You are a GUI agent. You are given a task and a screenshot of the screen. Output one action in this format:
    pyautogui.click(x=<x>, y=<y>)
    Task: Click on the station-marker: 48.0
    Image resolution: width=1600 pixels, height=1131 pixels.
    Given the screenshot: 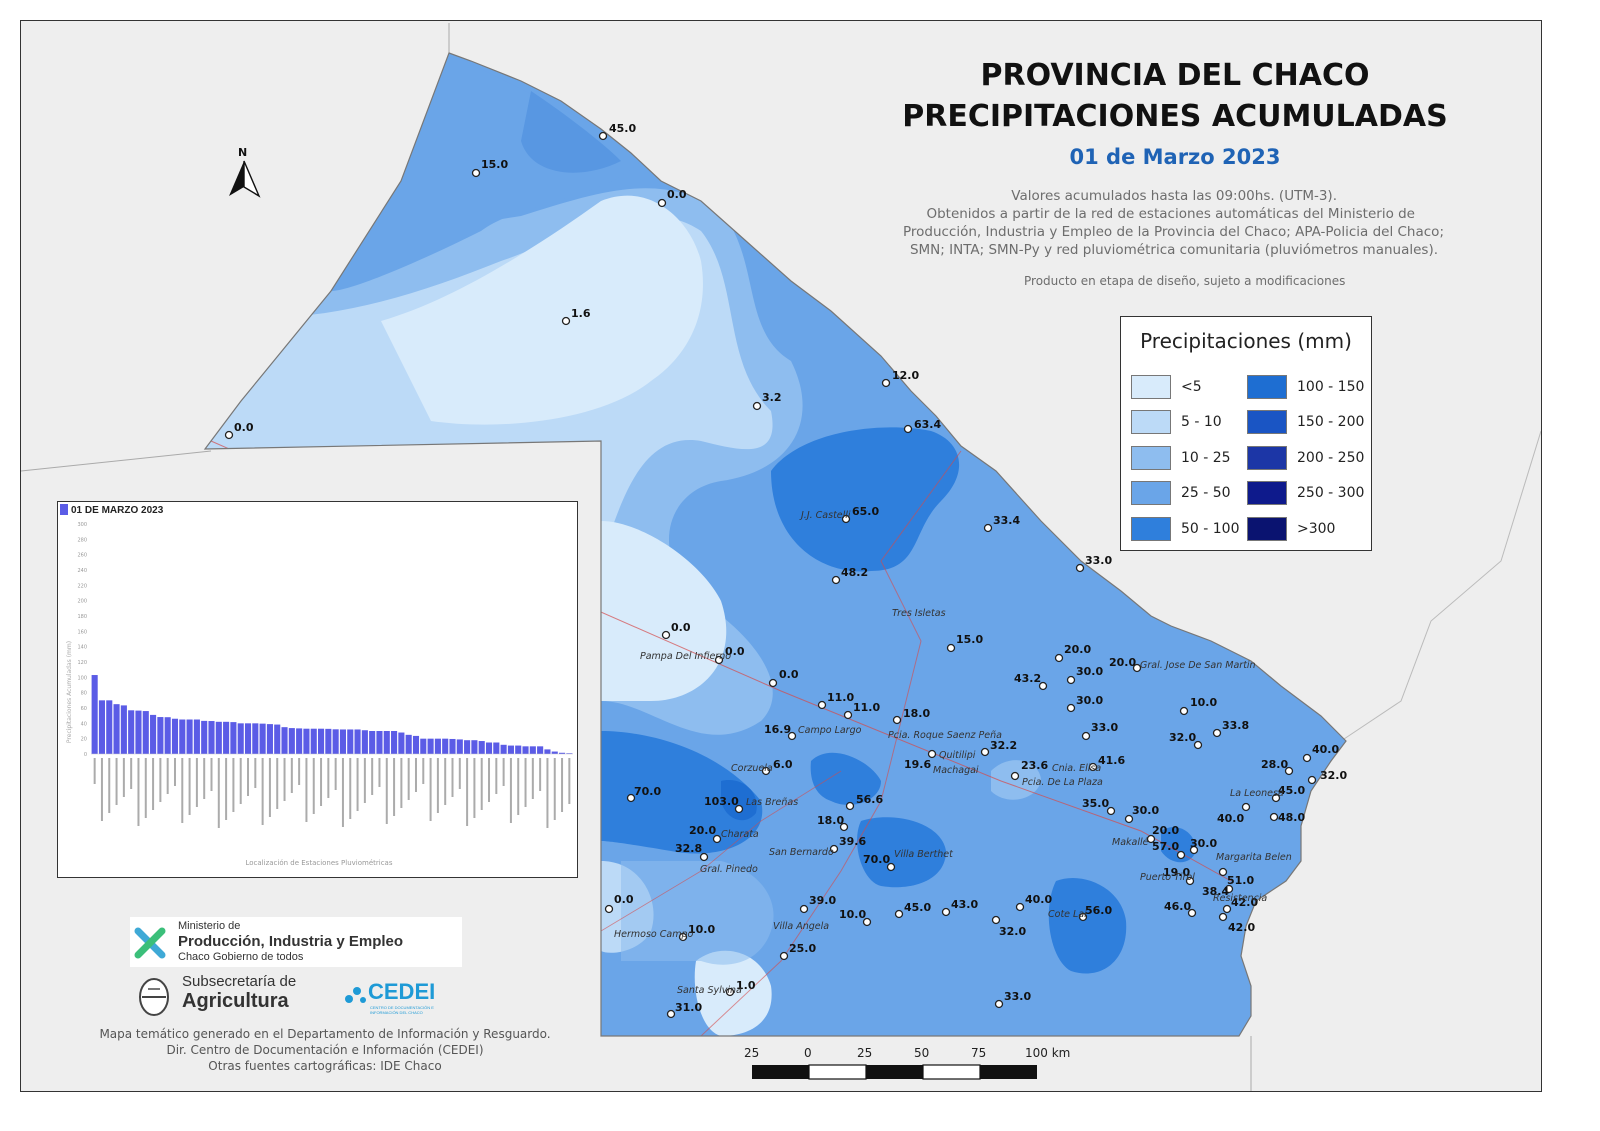 What is the action you would take?
    pyautogui.click(x=1287, y=817)
    